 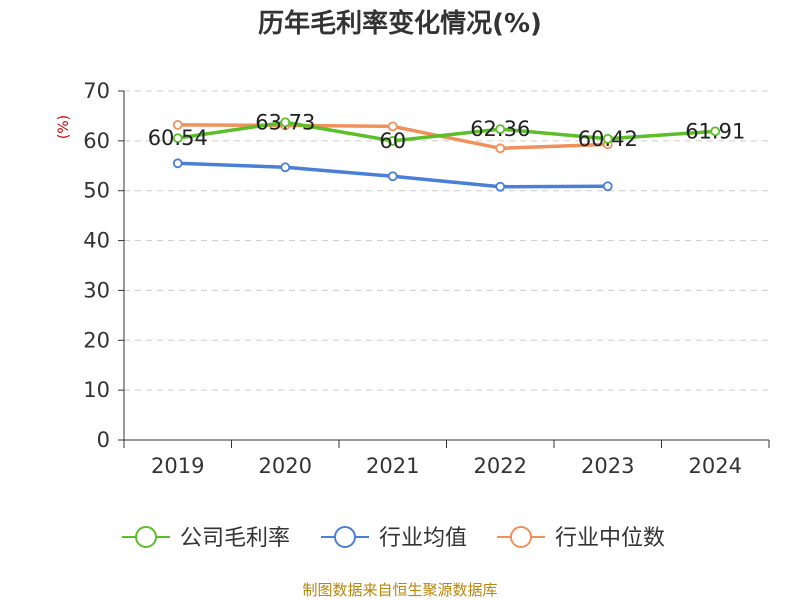 What do you see at coordinates (103, 440) in the screenshot?
I see `y-tick-label: 0` at bounding box center [103, 440].